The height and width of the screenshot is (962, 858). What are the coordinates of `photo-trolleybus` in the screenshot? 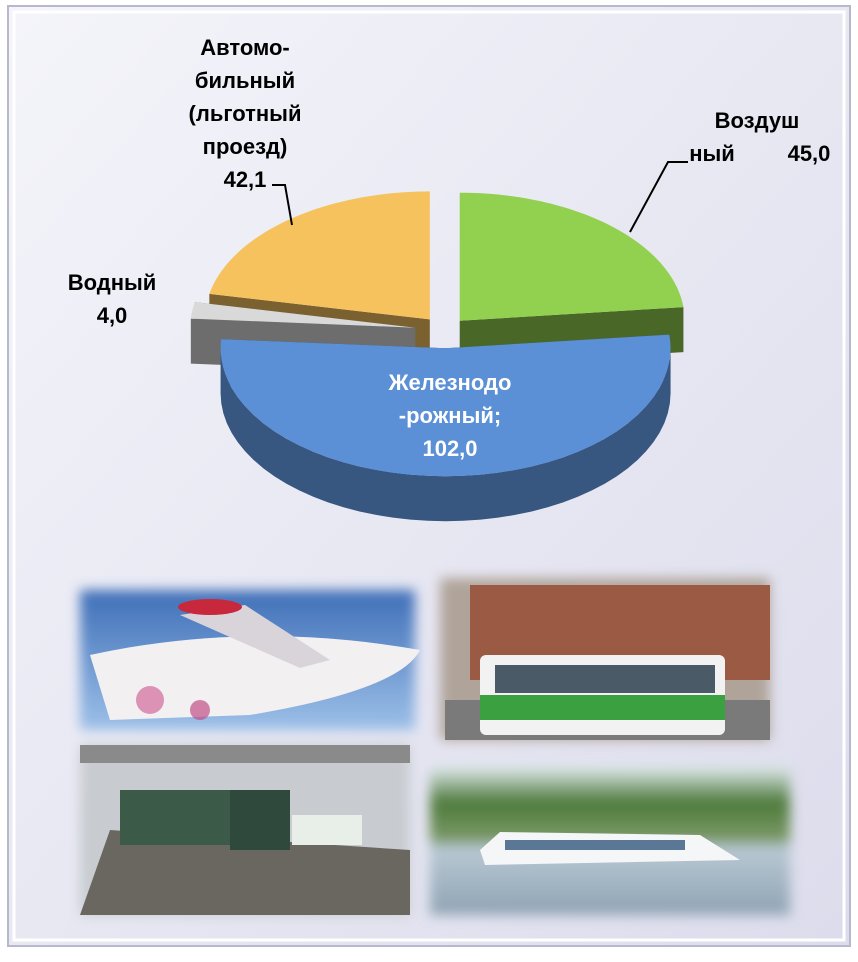 It's located at (605, 659).